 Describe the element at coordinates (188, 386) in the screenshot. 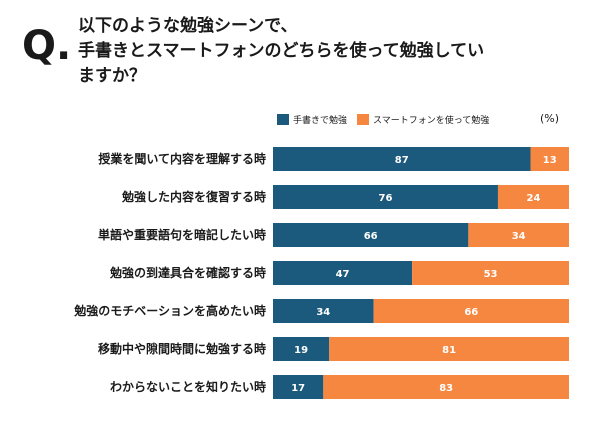

I see `category-label: わからないことを知りたい時` at that location.